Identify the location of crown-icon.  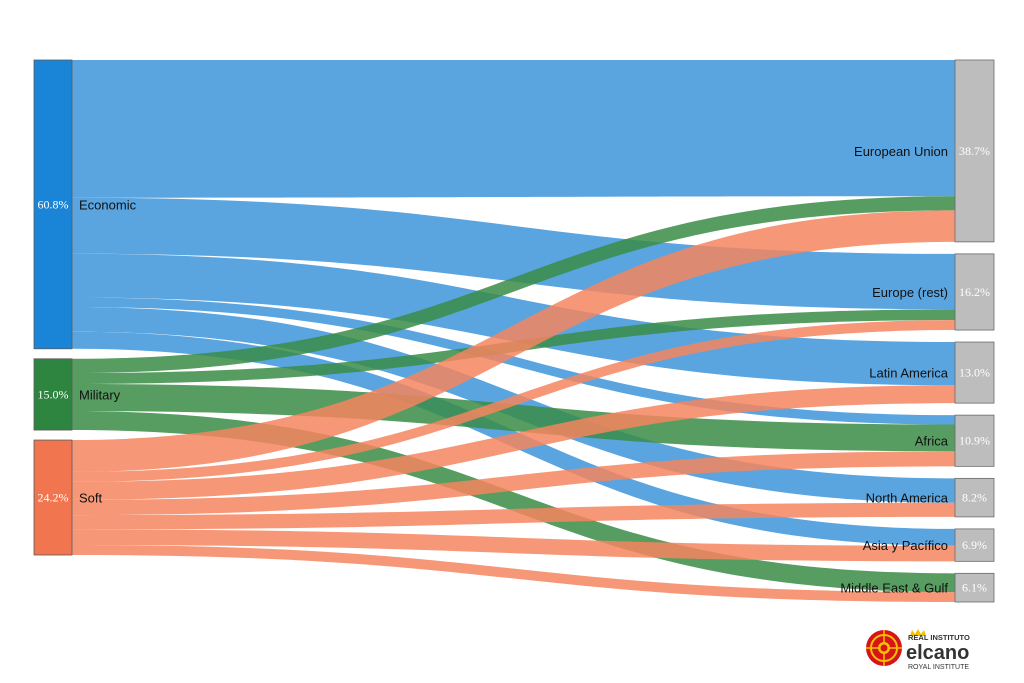
(918, 632).